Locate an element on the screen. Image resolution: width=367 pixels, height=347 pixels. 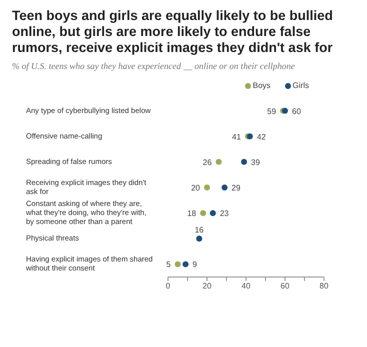
data-label: 39 is located at coordinates (255, 162).